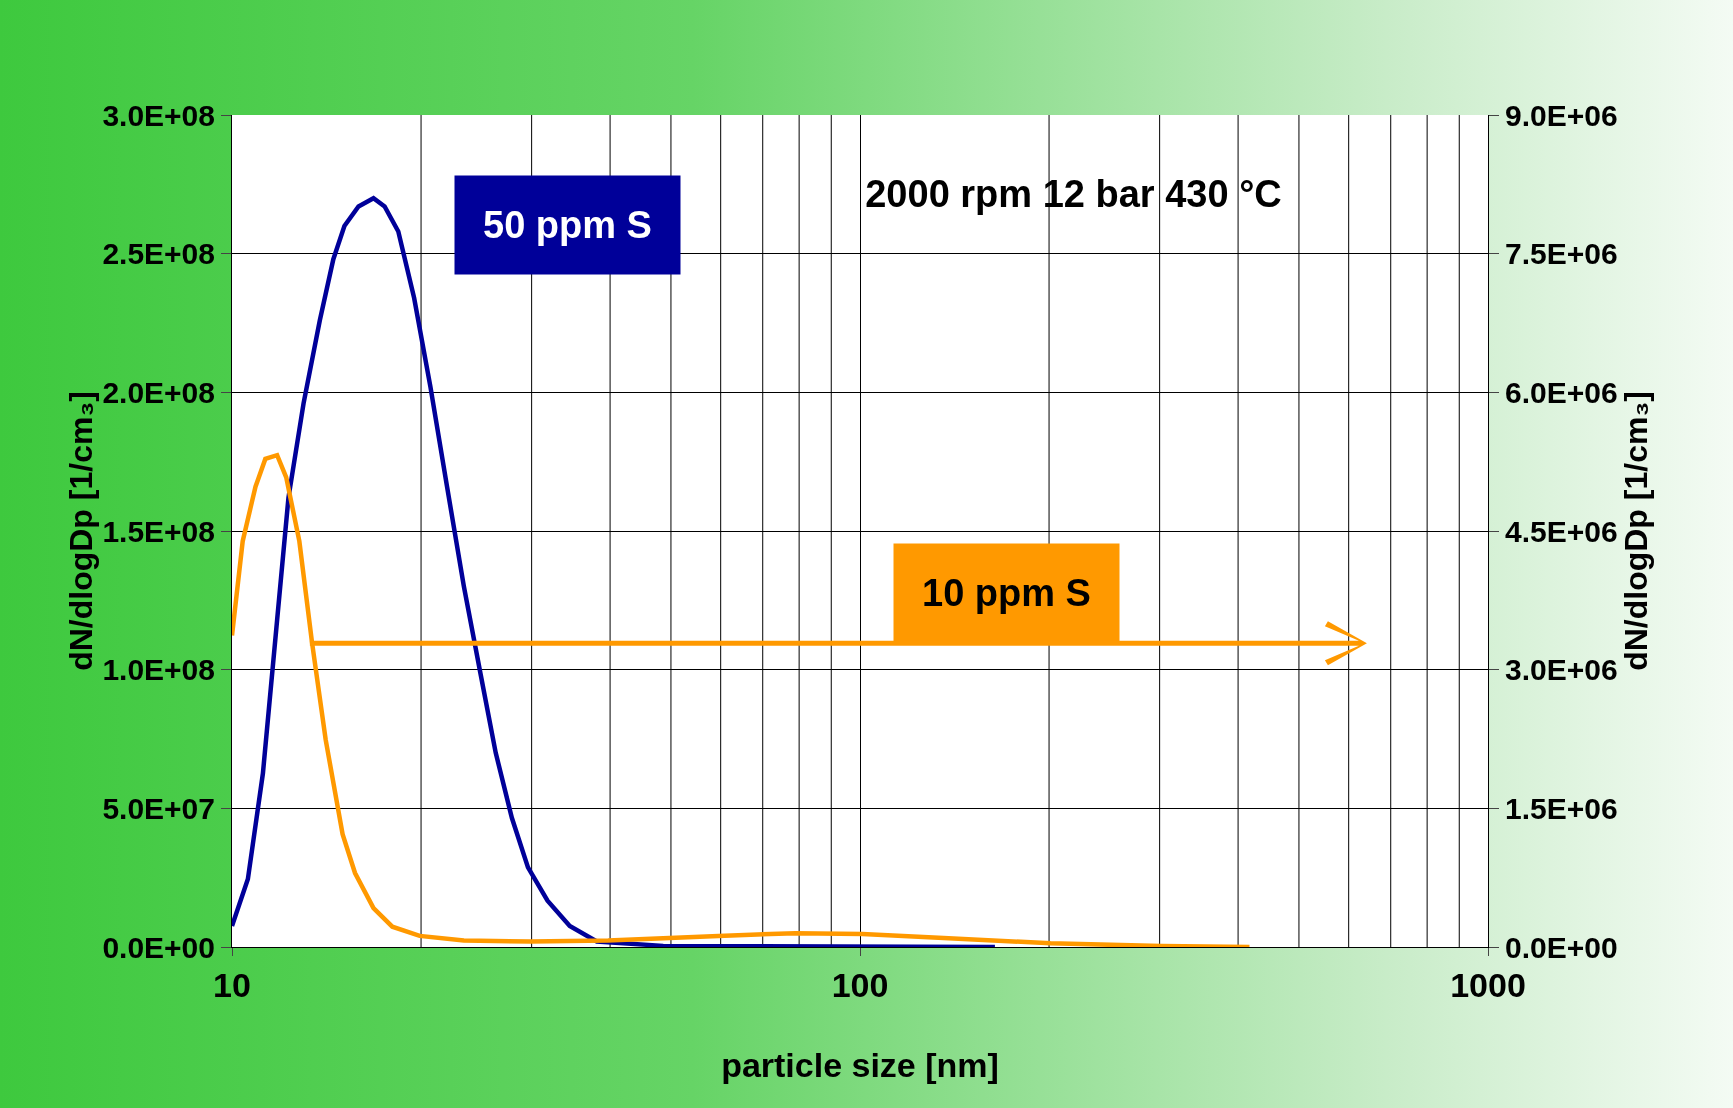  Describe the element at coordinates (80, 531) in the screenshot. I see `y-axis-title: dN/dlogDp [1/cm₃]` at that location.